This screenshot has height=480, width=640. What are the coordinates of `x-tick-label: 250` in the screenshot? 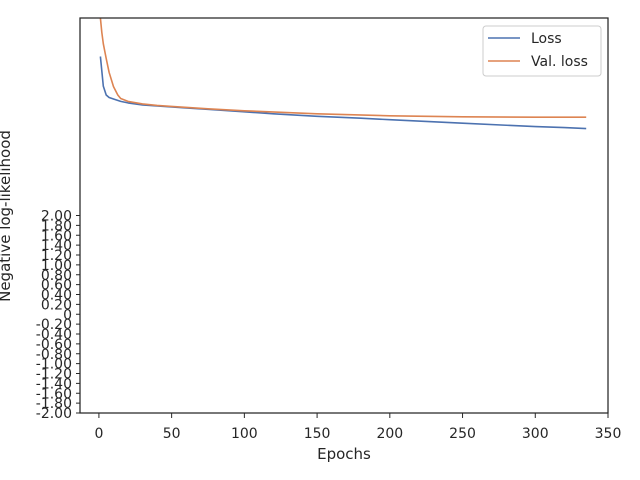 It's located at (462, 434).